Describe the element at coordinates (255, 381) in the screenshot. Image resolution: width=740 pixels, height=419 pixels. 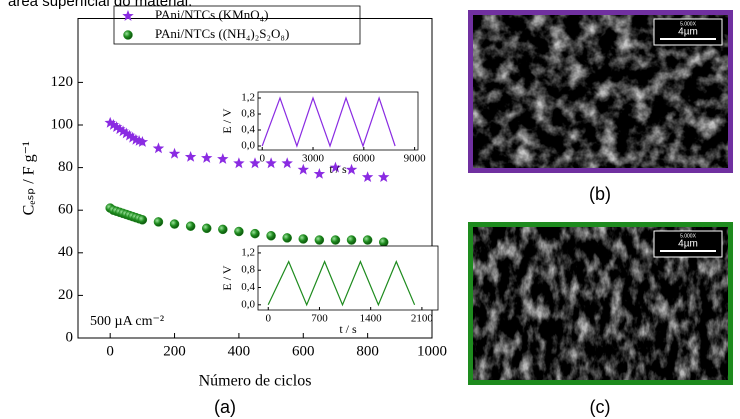
I see `x-axis-label: Número de ciclos` at that location.